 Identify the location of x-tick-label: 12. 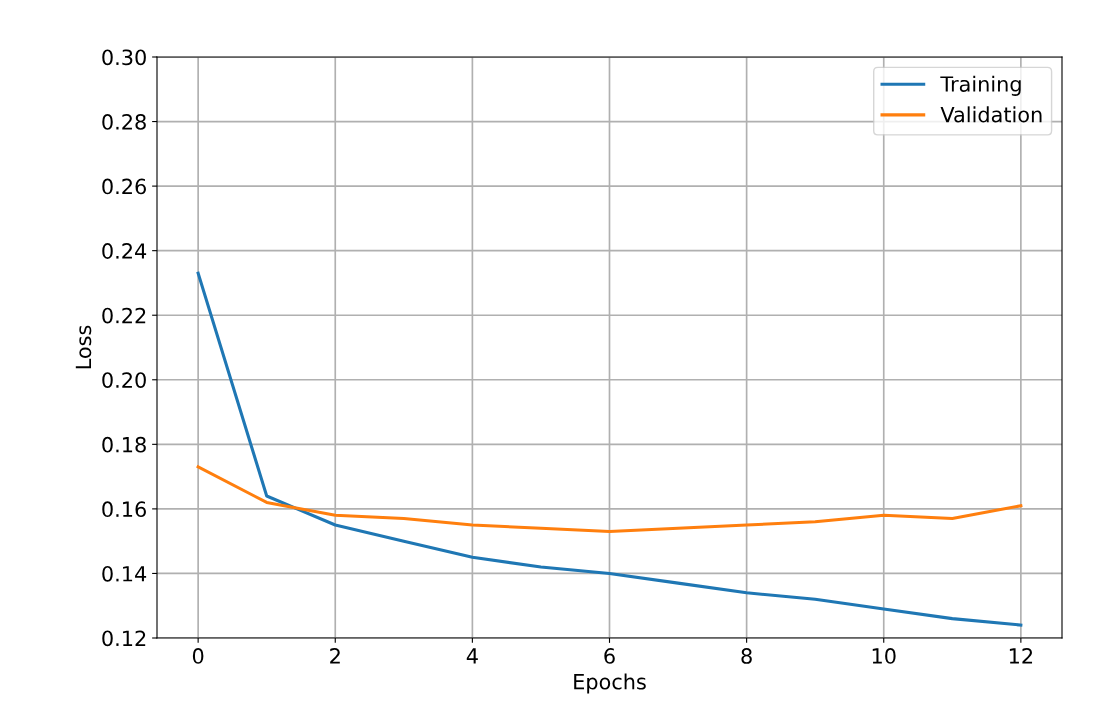
(1021, 656).